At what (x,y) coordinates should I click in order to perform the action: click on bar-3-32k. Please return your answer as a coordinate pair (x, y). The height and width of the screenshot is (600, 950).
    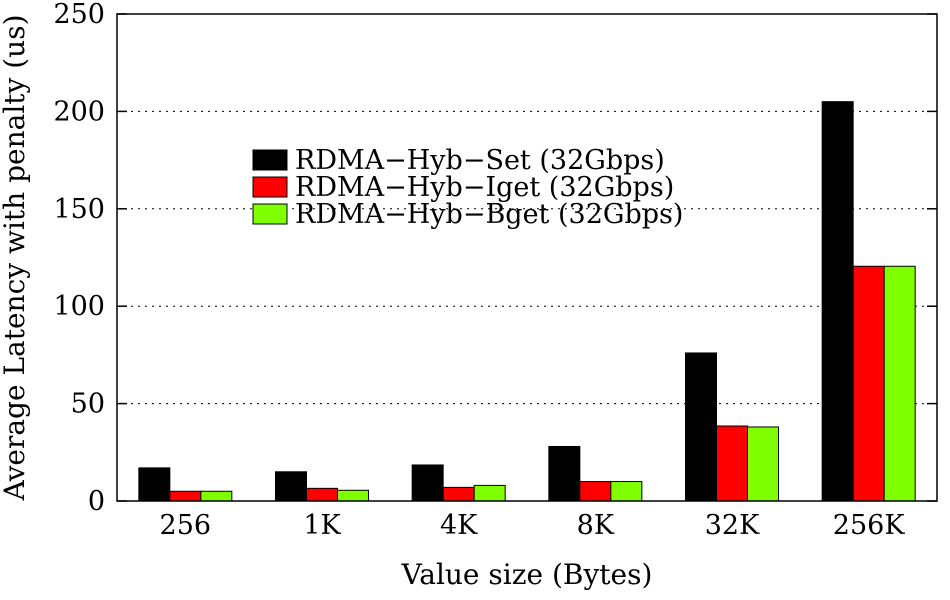
    Looking at the image, I should click on (763, 464).